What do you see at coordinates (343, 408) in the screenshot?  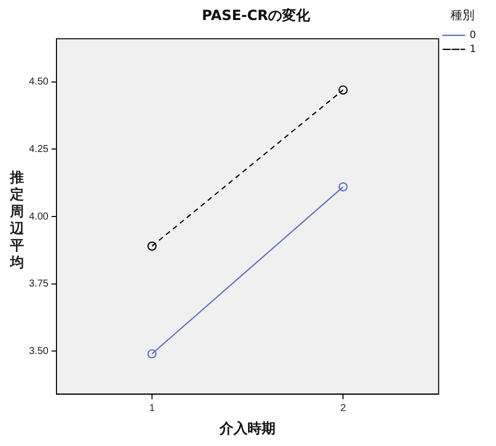 I see `x-tick-label: 2` at bounding box center [343, 408].